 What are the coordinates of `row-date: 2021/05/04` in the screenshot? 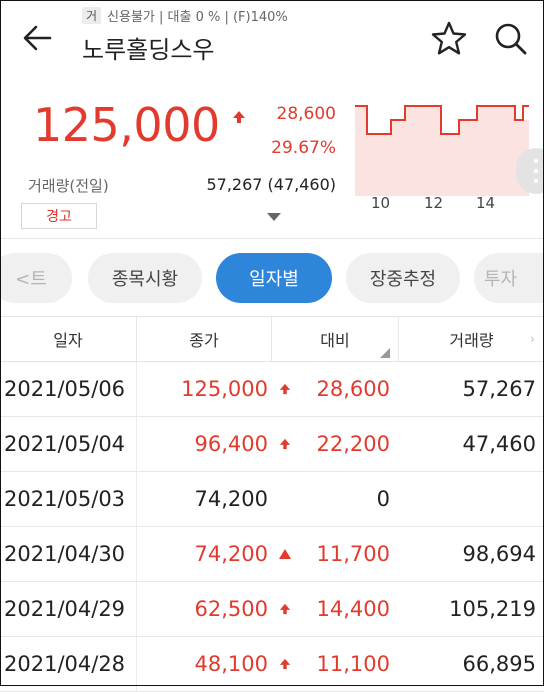 It's located at (65, 444).